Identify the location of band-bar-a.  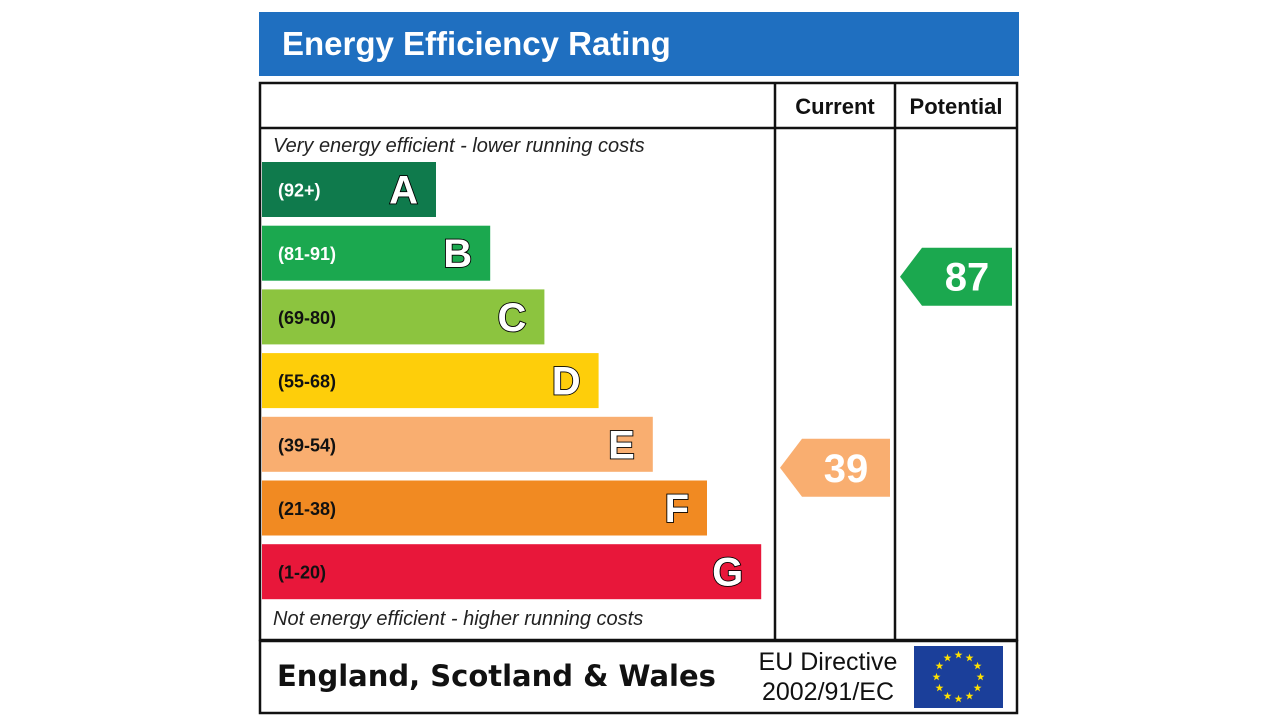
(349, 189).